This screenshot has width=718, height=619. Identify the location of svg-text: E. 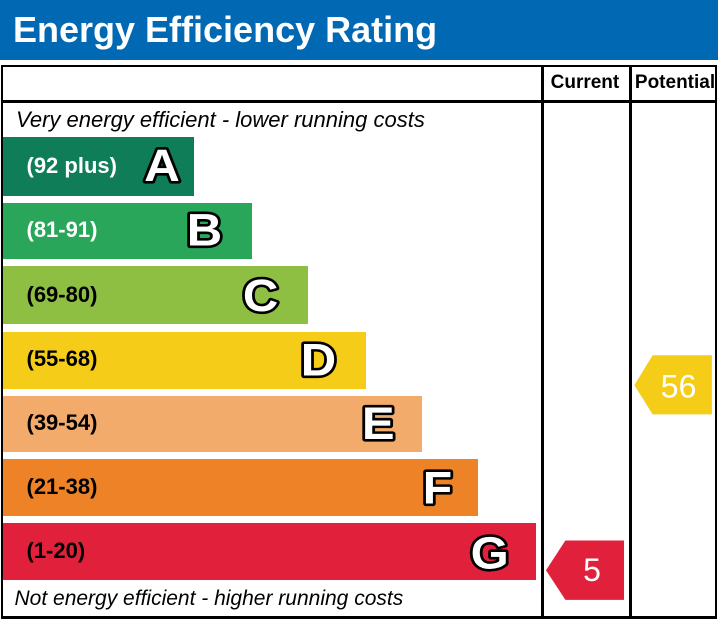
(378, 423).